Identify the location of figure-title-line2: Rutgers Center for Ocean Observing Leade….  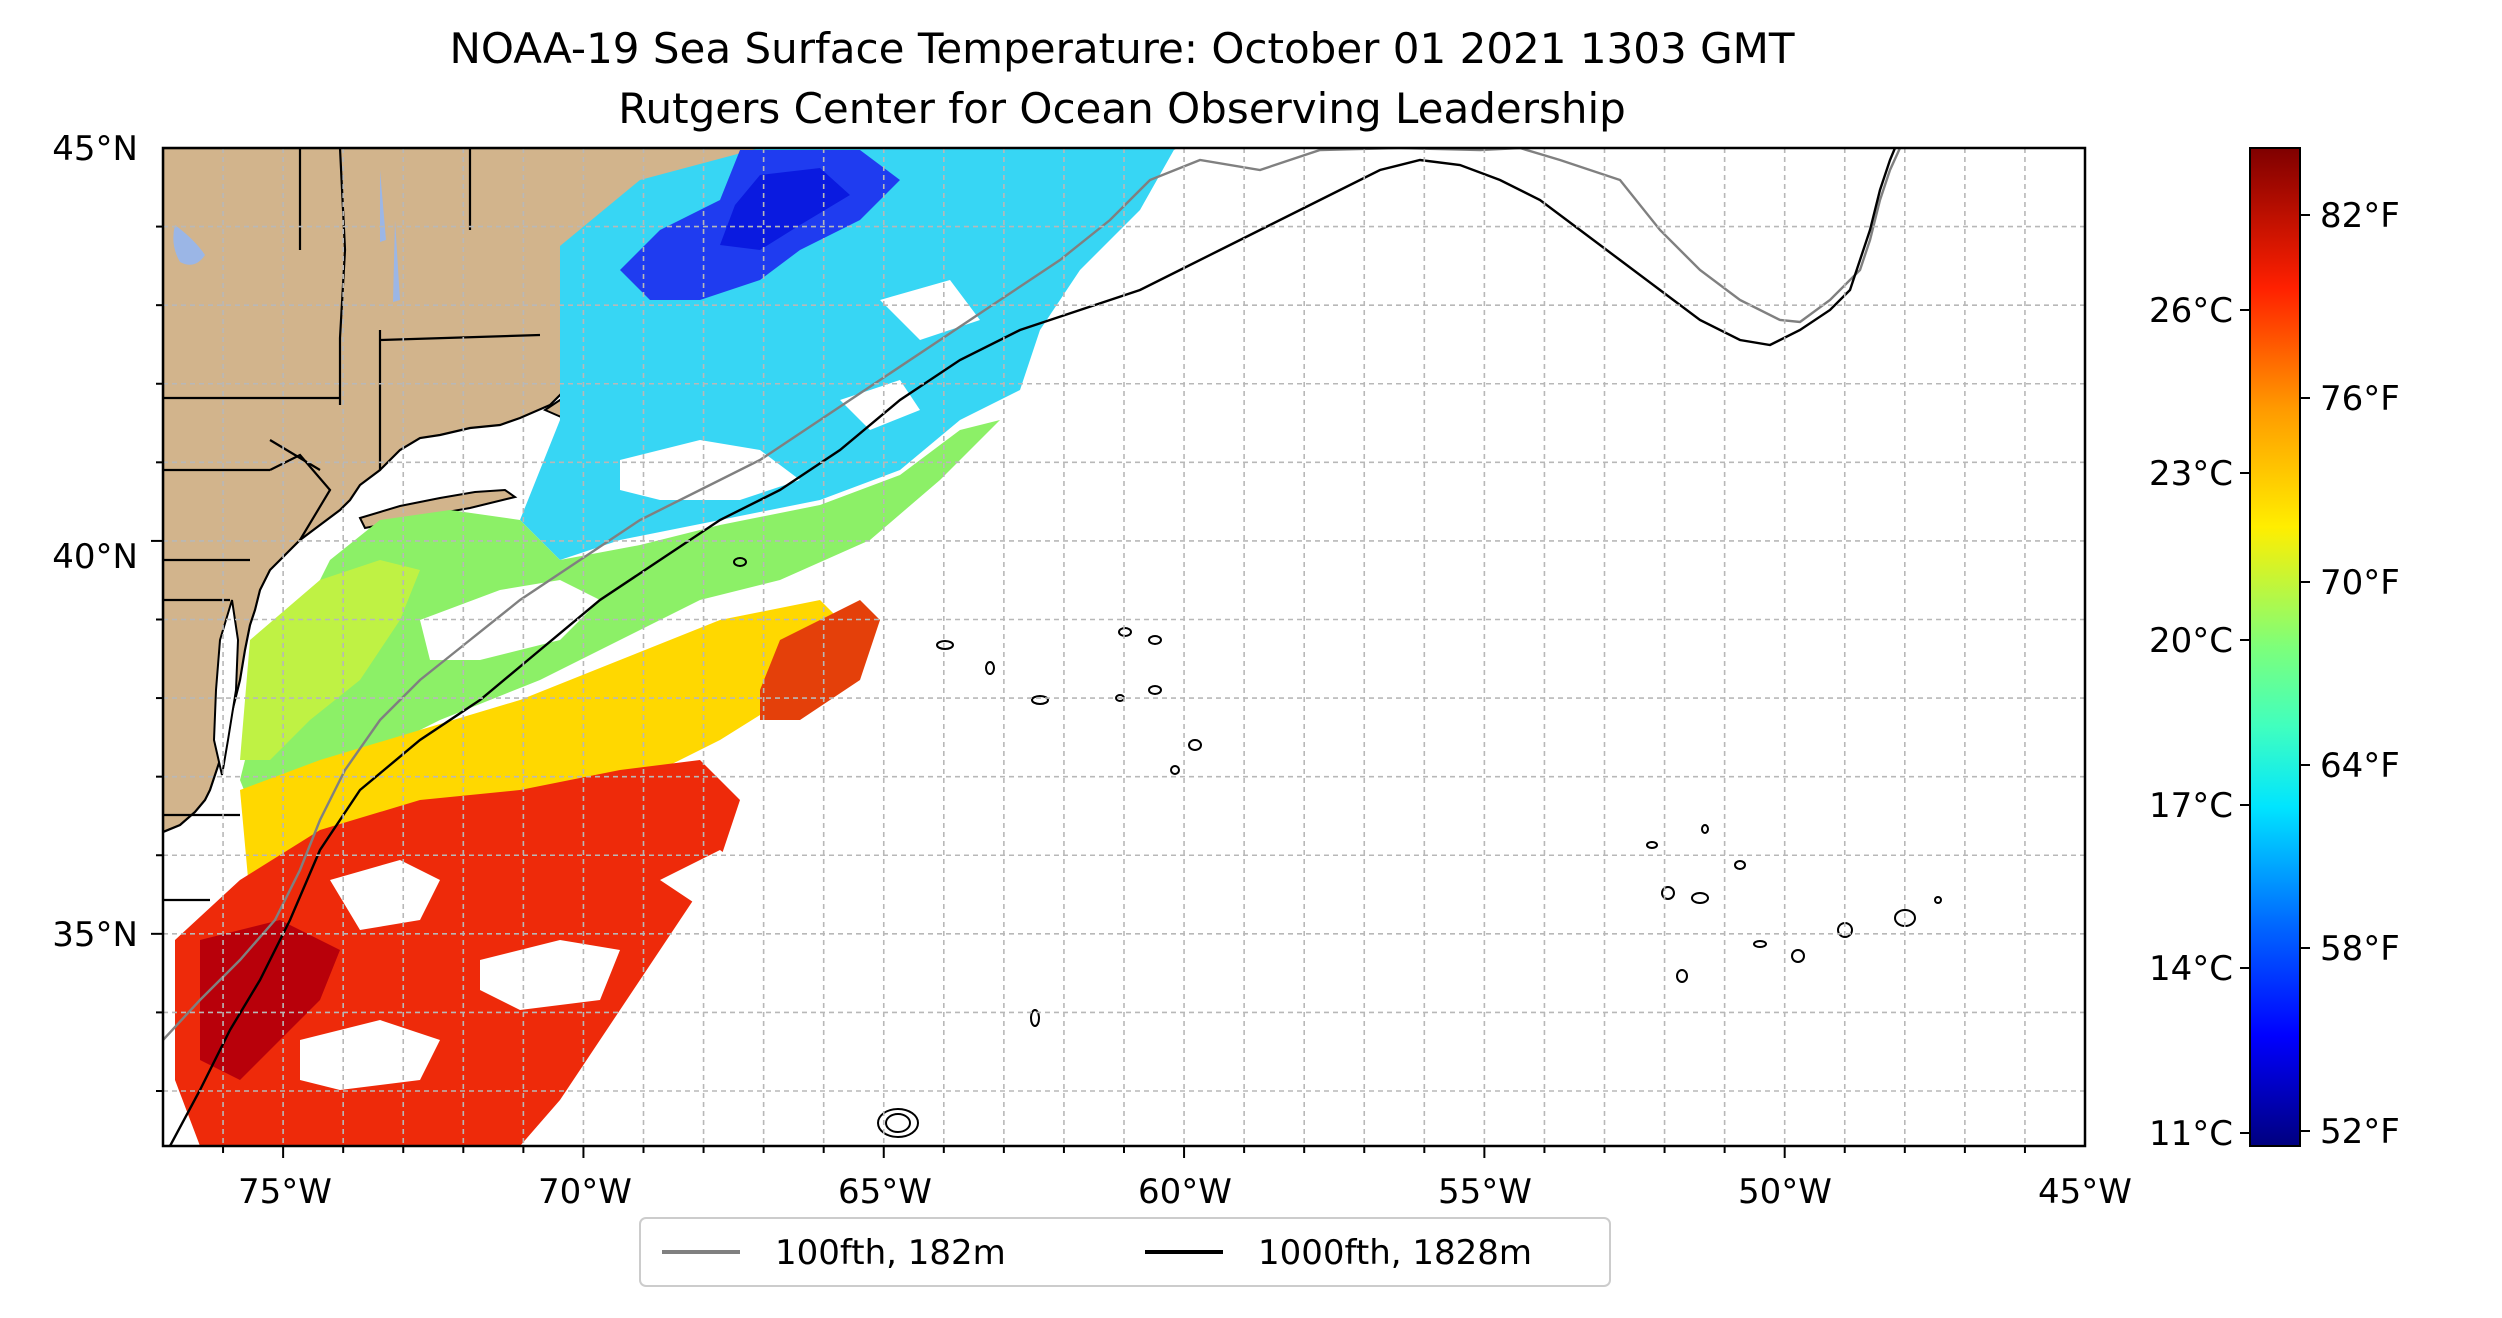
(1122, 108).